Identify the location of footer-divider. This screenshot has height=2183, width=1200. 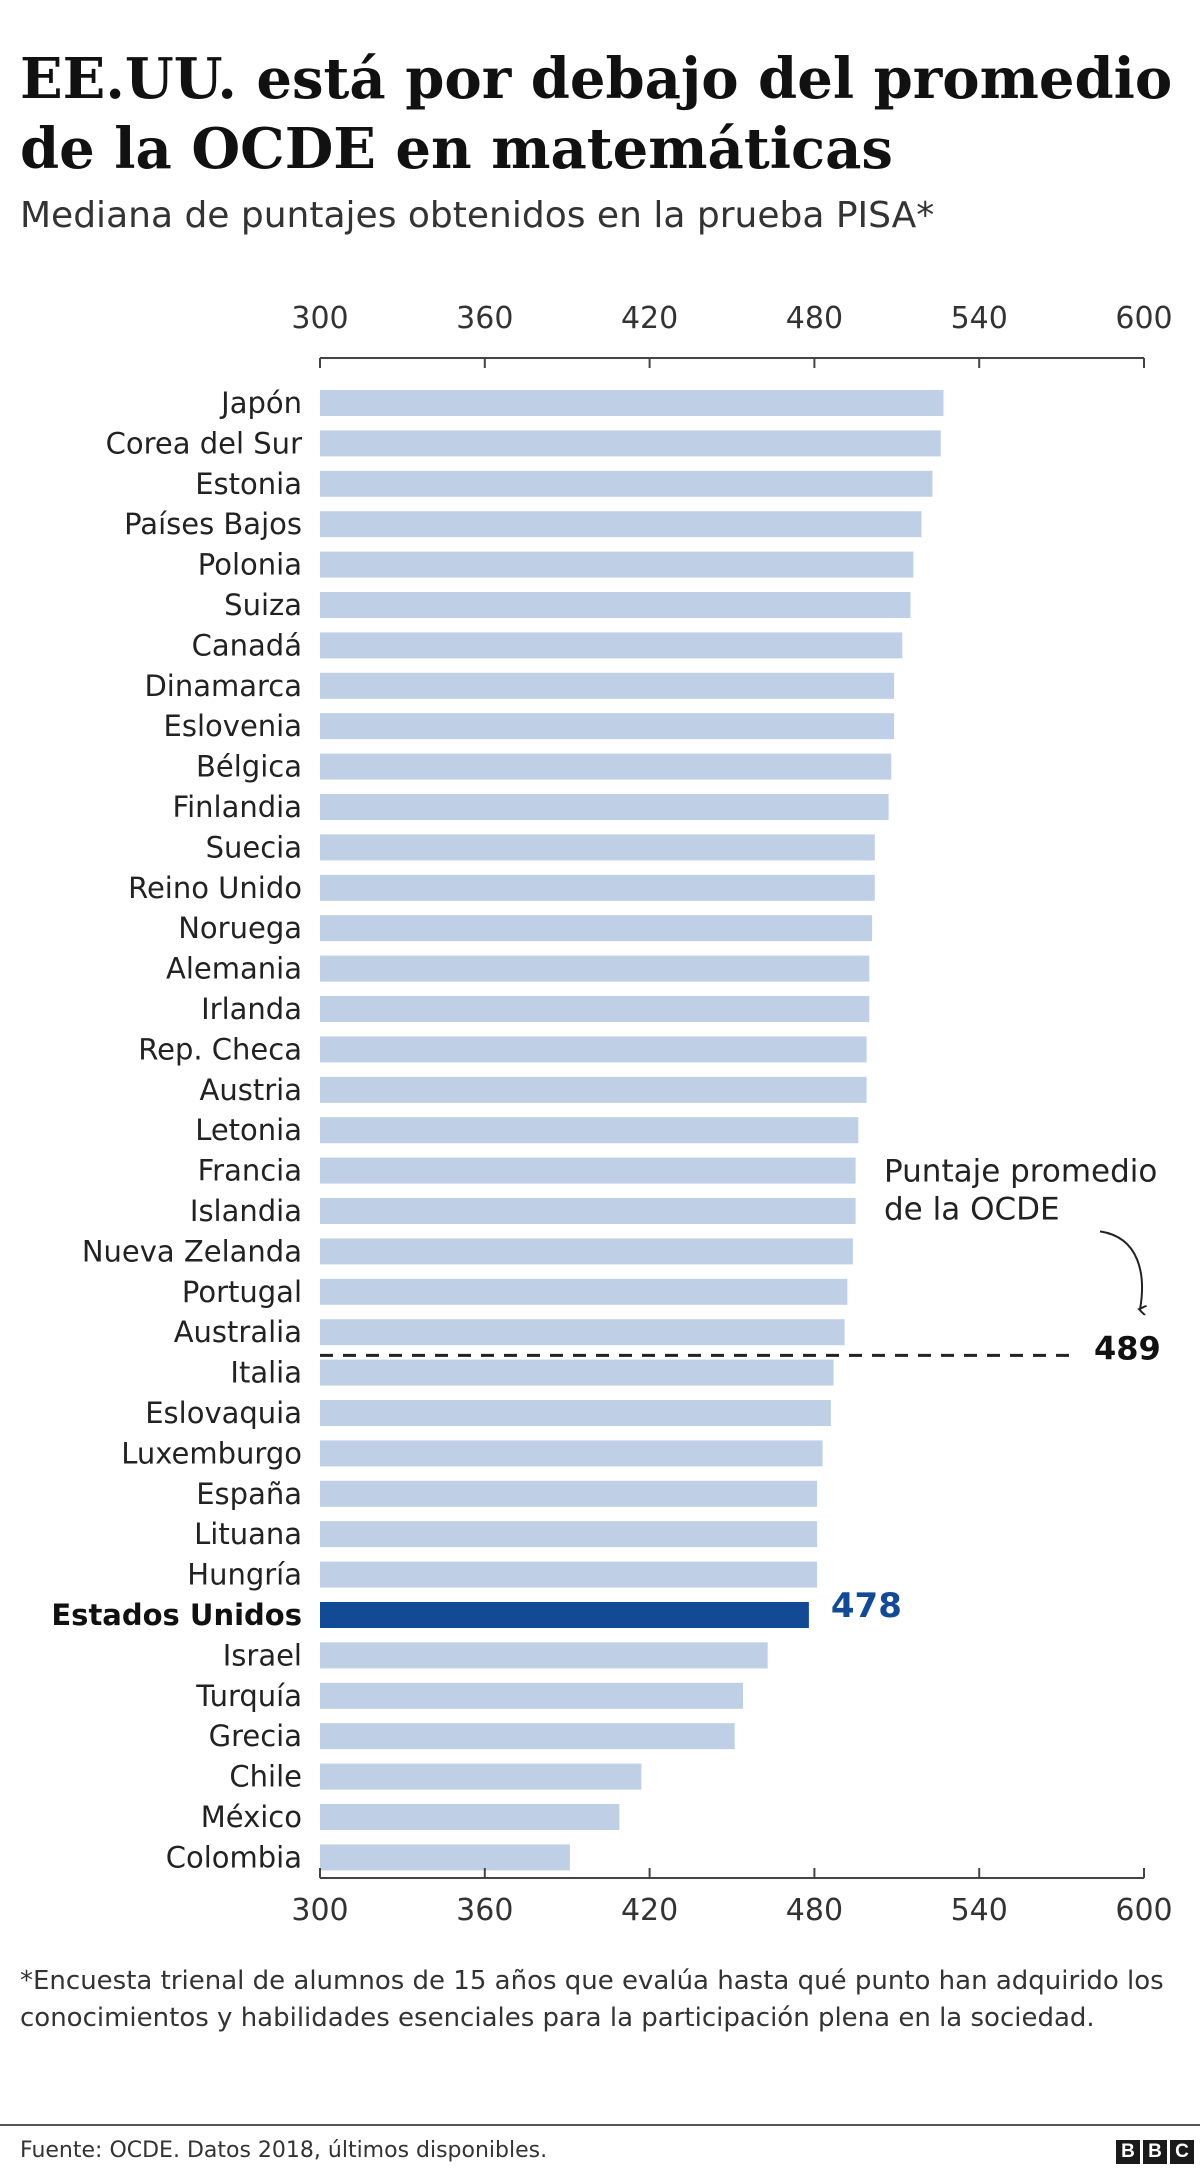
(600, 2125).